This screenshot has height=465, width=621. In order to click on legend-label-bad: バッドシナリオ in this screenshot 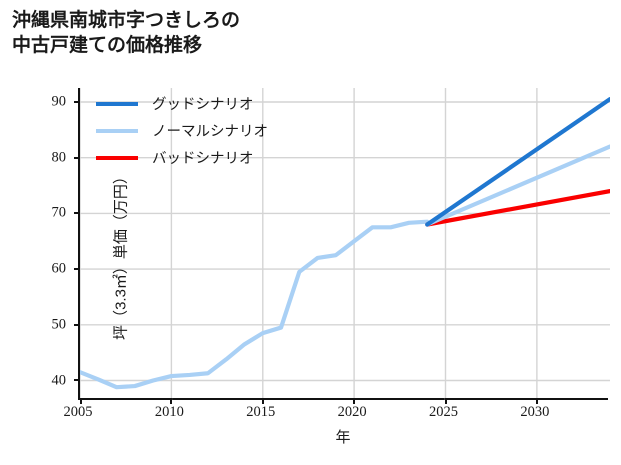, I will do `click(203, 159)`.